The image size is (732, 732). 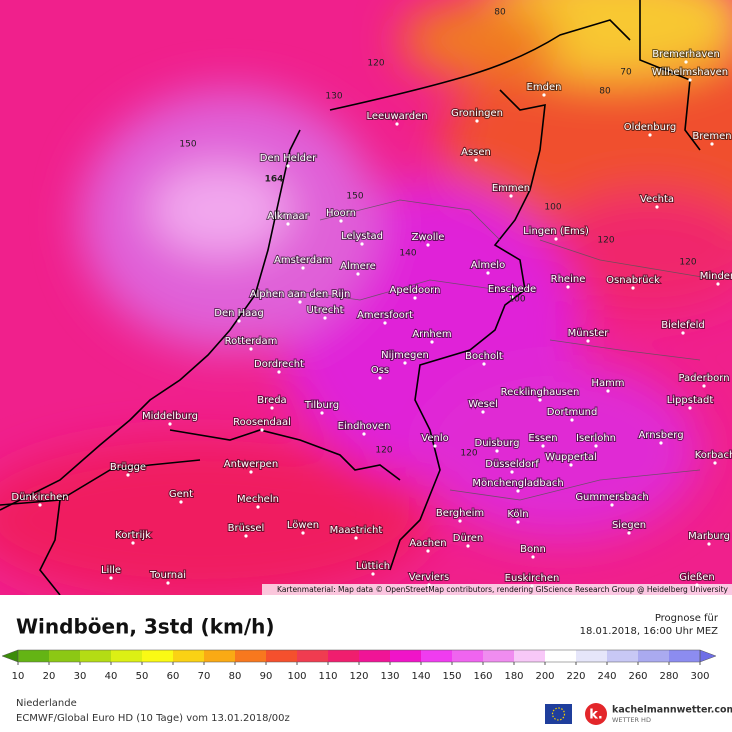 I want to click on brand-sub: WETTER HD, so click(x=631, y=720).